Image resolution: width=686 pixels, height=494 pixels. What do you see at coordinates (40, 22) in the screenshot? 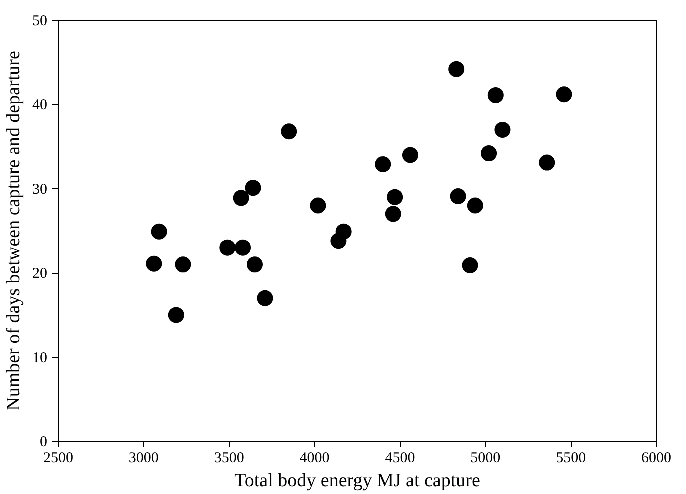
I see `y-tick-label: 50` at bounding box center [40, 22].